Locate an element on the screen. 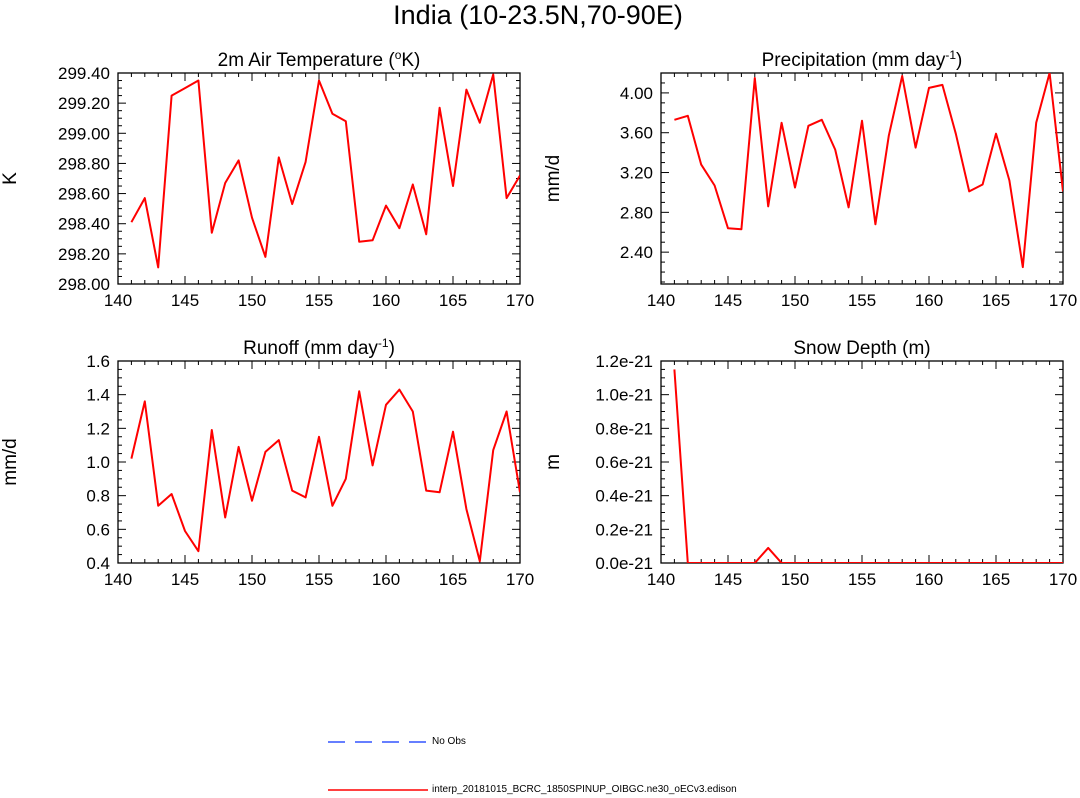  y-tick-label: 1.2e-21 is located at coordinates (624, 361).